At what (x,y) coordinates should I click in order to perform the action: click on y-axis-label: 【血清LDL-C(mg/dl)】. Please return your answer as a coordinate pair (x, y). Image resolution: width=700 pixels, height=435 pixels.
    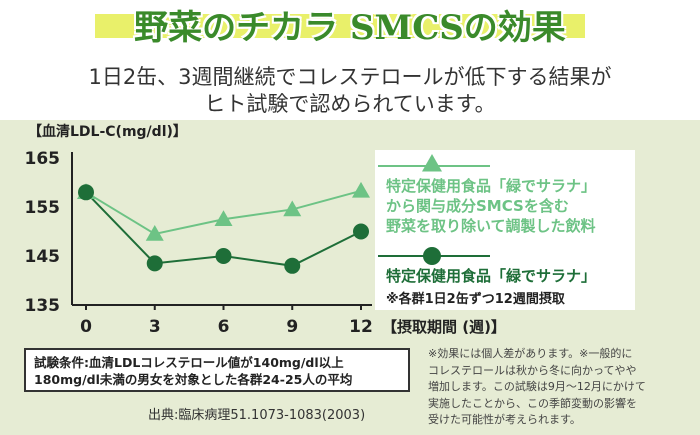
    Looking at the image, I should click on (107, 131).